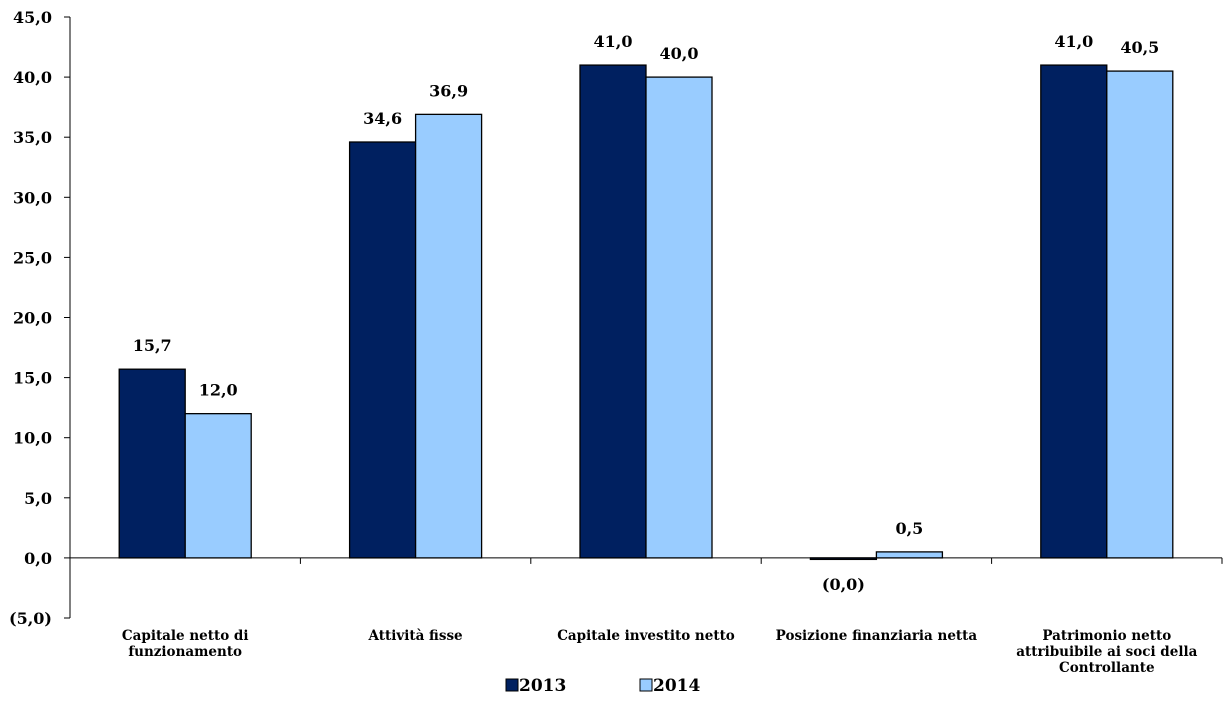 This screenshot has width=1224, height=704. I want to click on y-tick-label: 5,0, so click(38, 498).